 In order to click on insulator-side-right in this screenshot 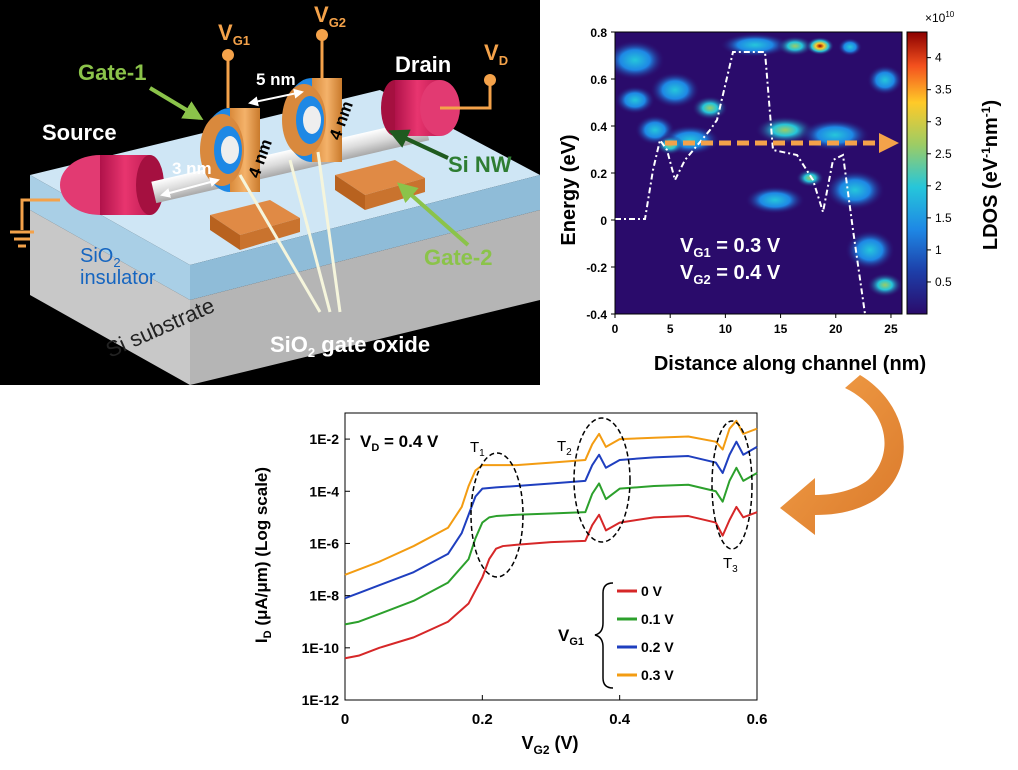, I will do `click(365, 237)`.